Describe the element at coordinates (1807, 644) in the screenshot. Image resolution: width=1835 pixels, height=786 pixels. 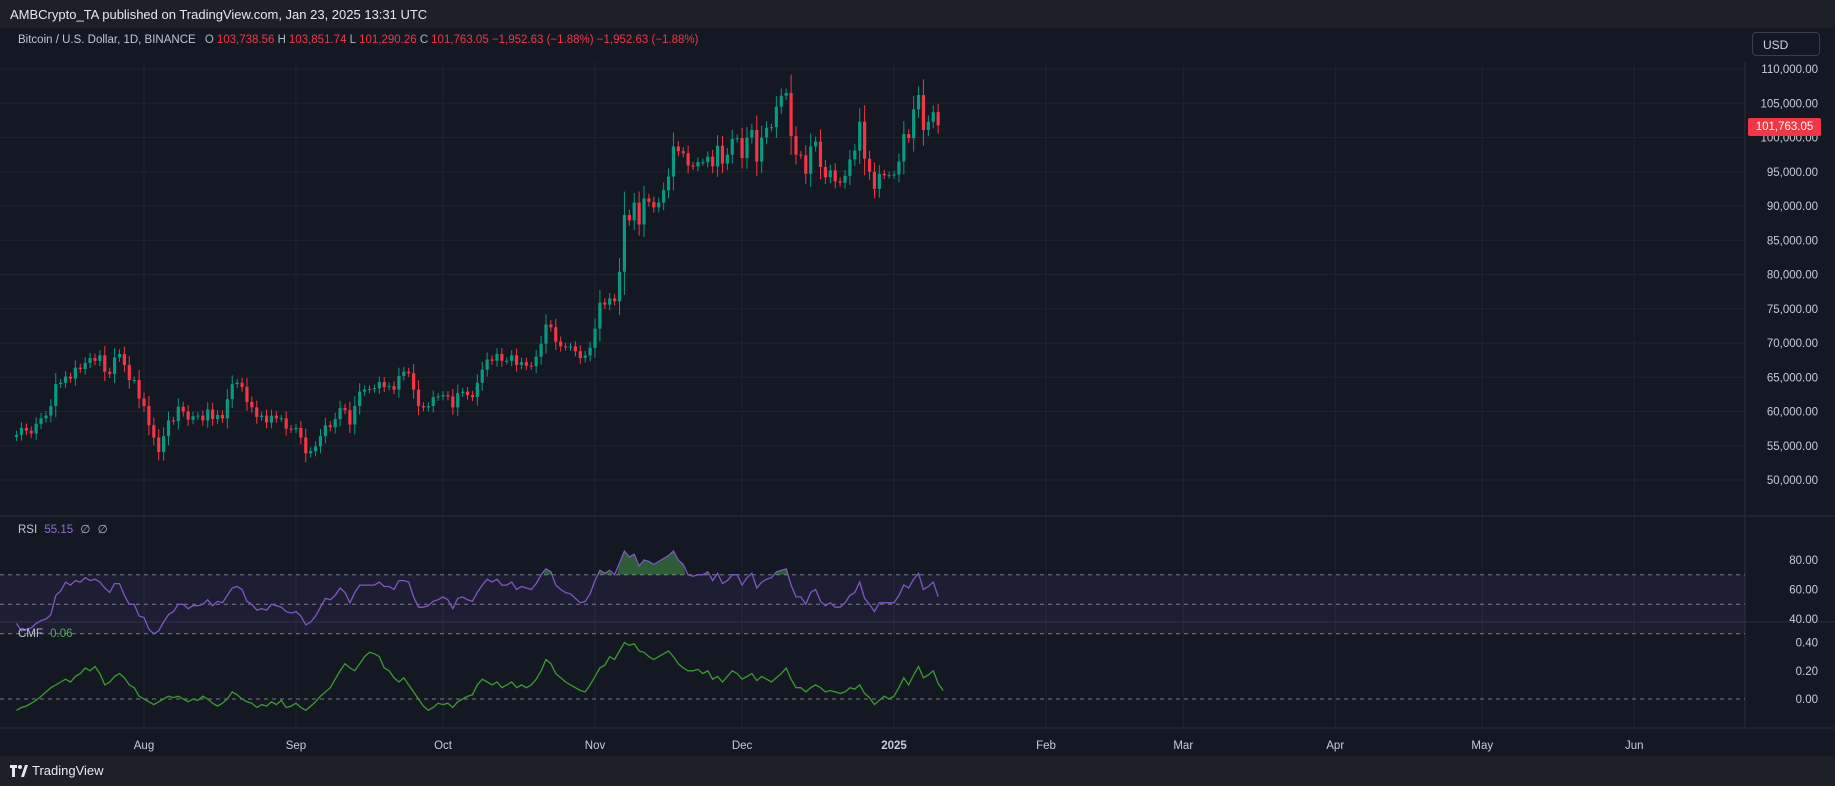
I see `cmf-axis-label: 0.40` at that location.